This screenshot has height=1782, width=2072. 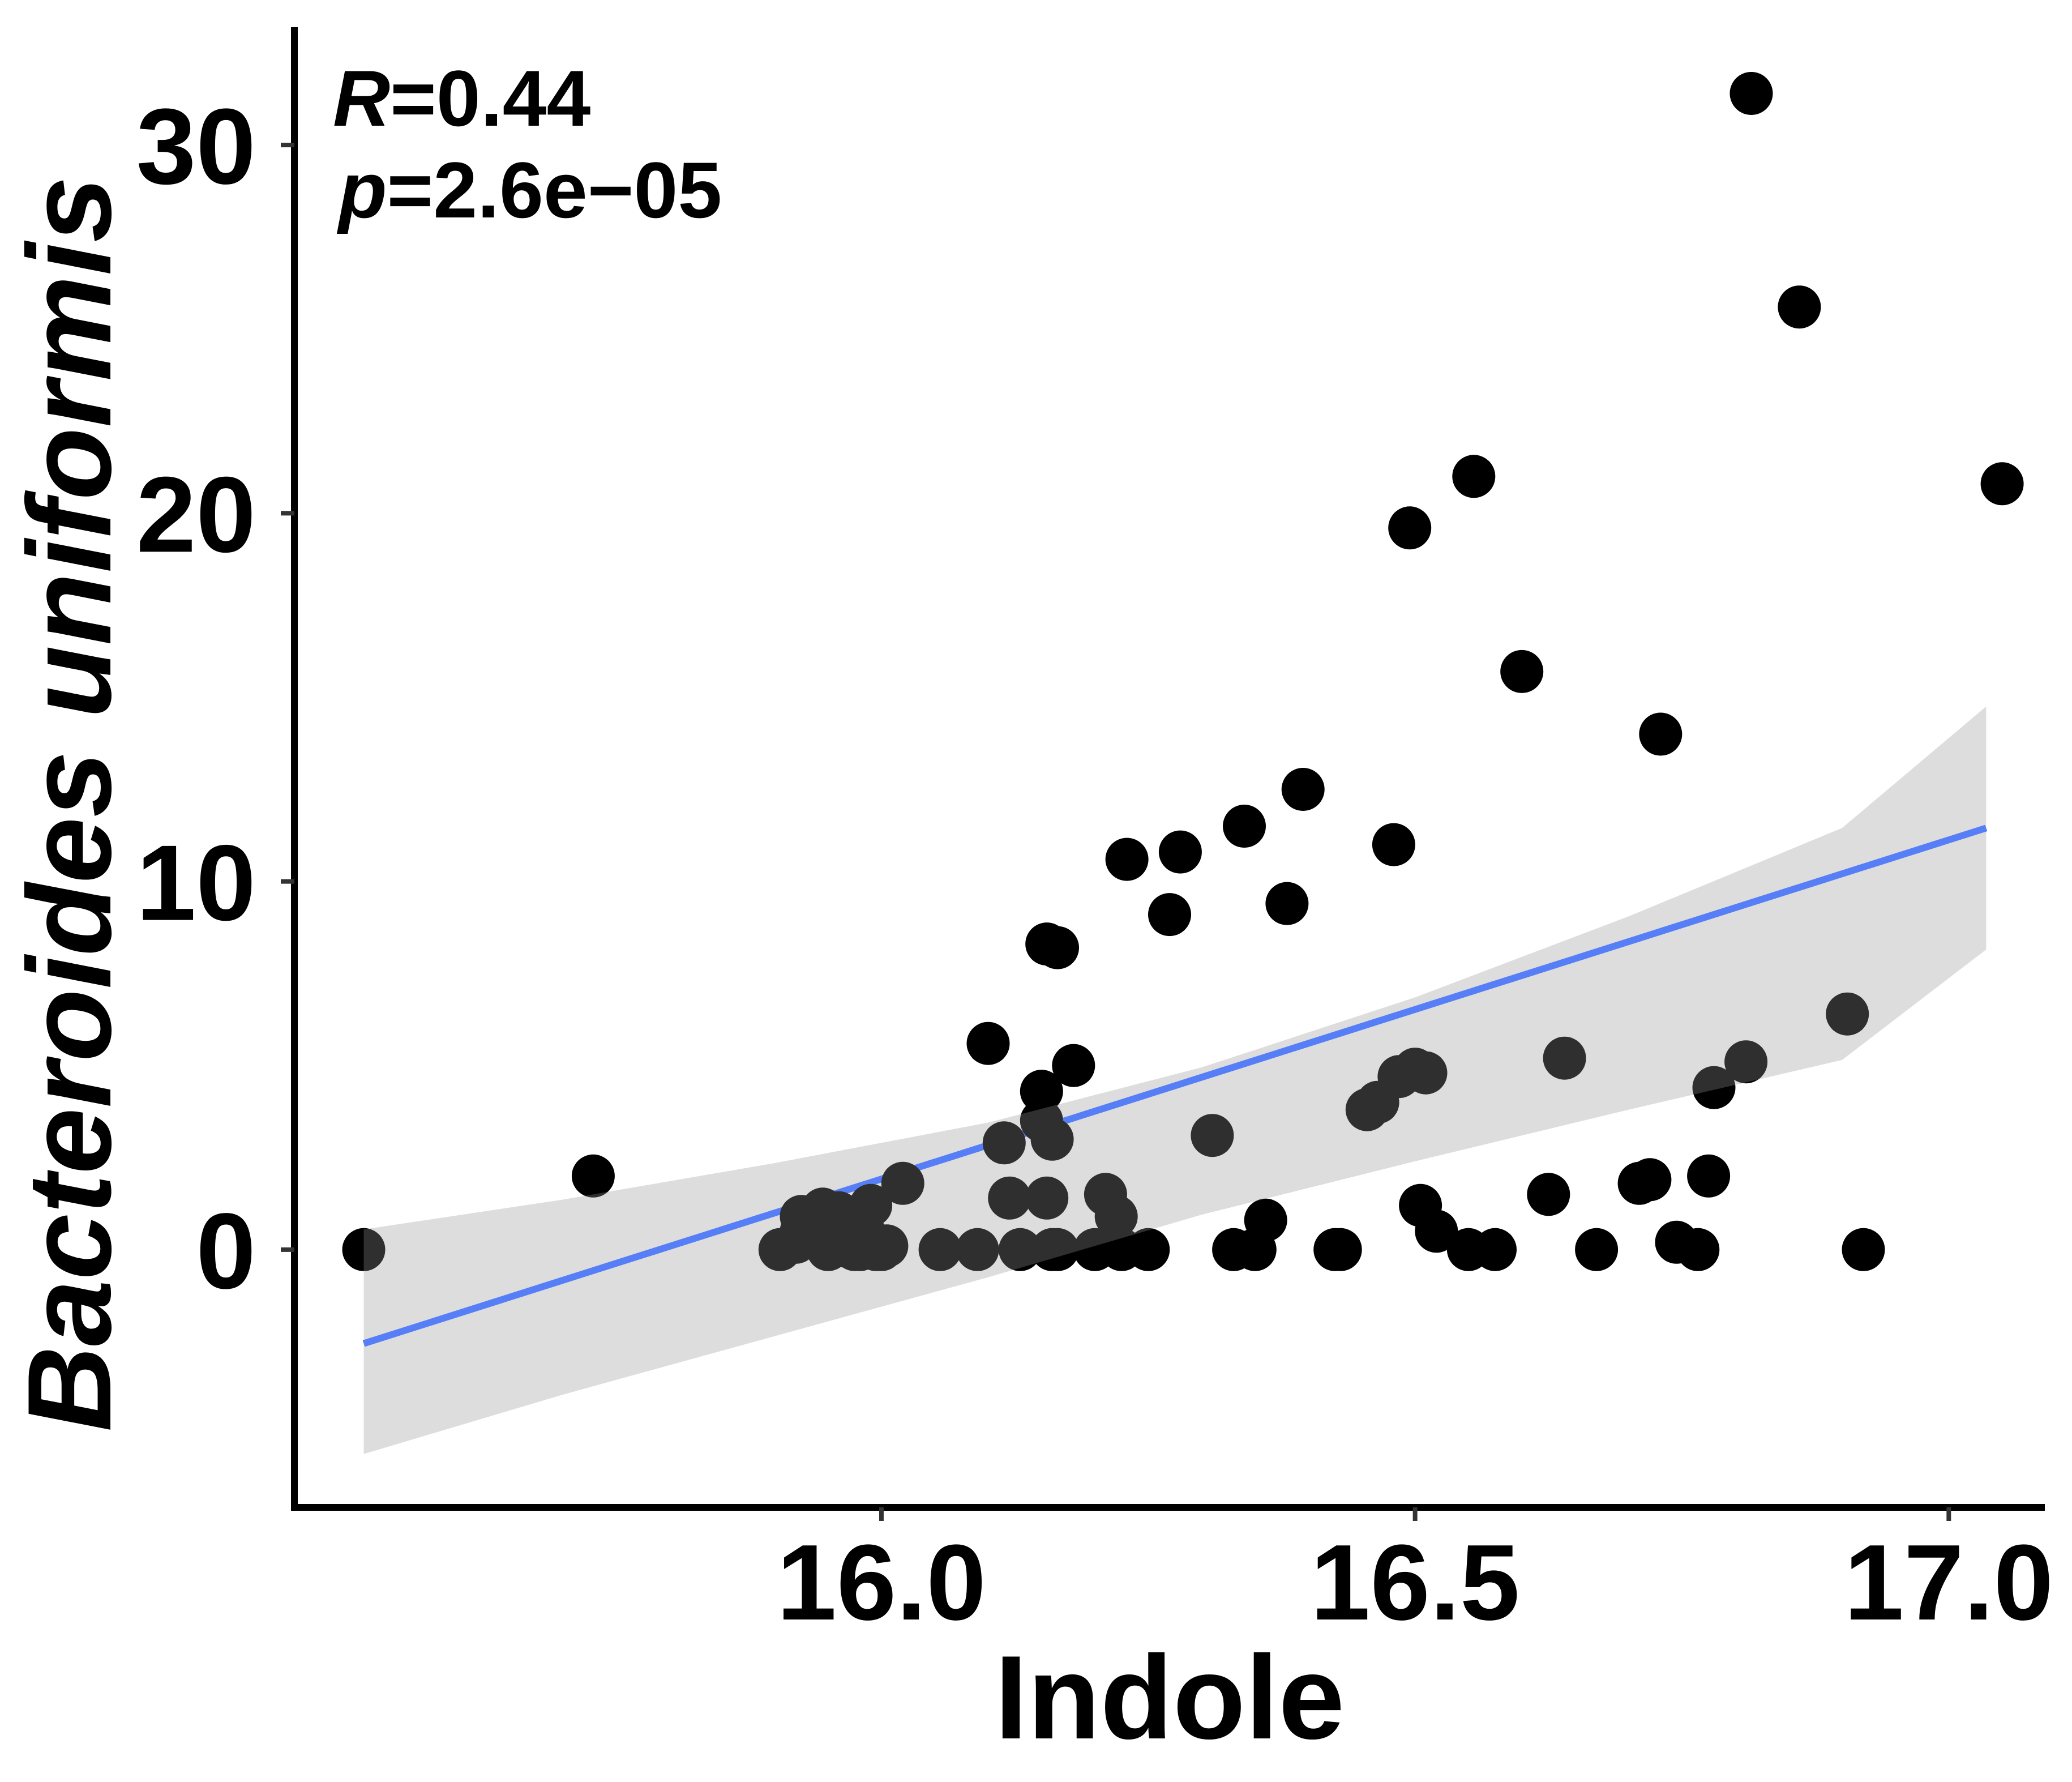 I want to click on x-tick-label: 17.0, so click(x=1948, y=1583).